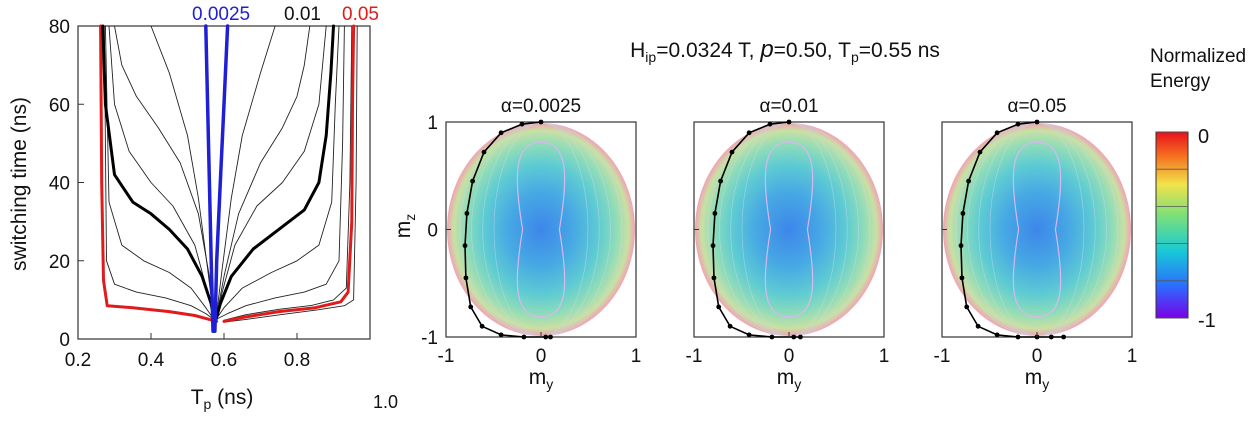 Image resolution: width=1256 pixels, height=424 pixels. What do you see at coordinates (187, 352) in the screenshot?
I see `x-ticks: 0.2 0.4 0.6 0.8` at bounding box center [187, 352].